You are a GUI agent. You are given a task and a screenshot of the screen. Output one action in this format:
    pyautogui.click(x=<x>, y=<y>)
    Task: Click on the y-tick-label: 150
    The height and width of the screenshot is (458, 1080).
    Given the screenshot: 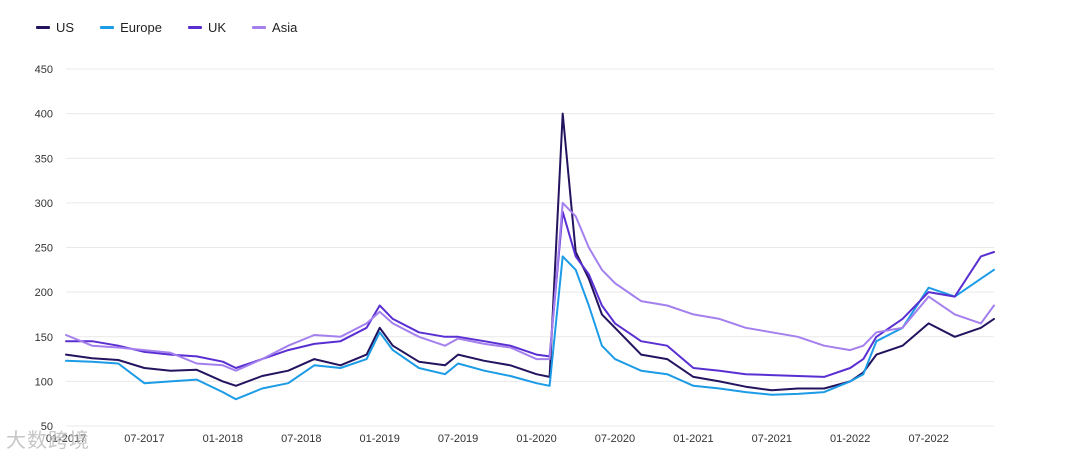 What is the action you would take?
    pyautogui.click(x=44, y=338)
    